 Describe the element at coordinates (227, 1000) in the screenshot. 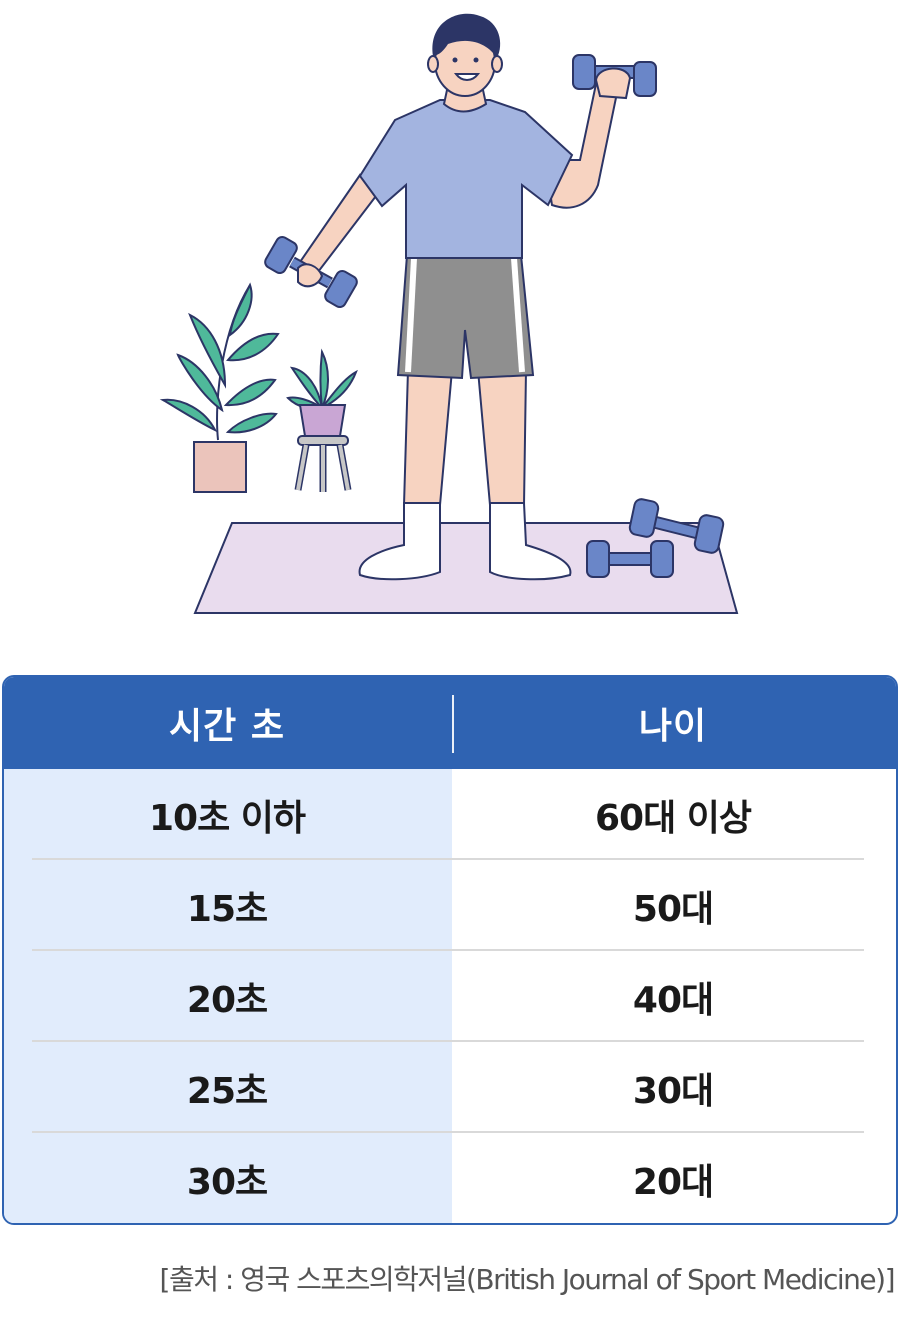

I see `cell-time: 20초` at that location.